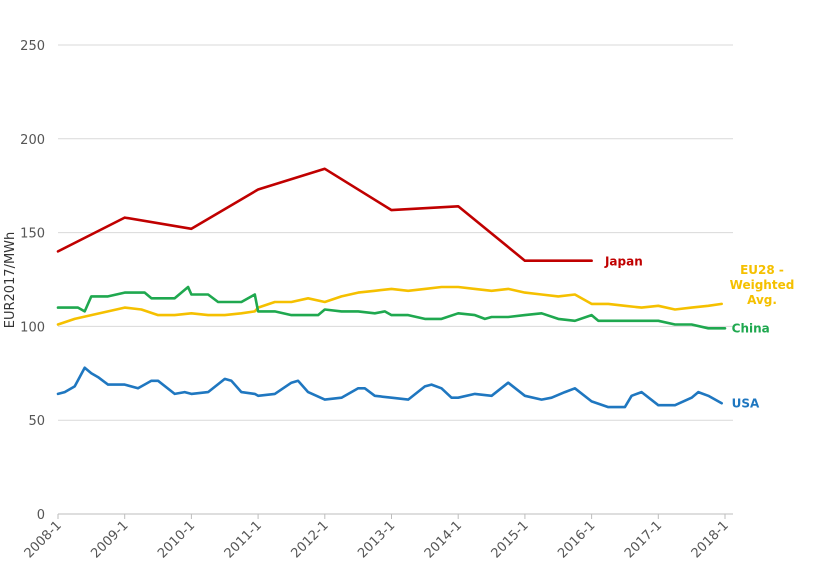 This screenshot has width=824, height=570. What do you see at coordinates (751, 328) in the screenshot?
I see `series-label-china: China` at bounding box center [751, 328].